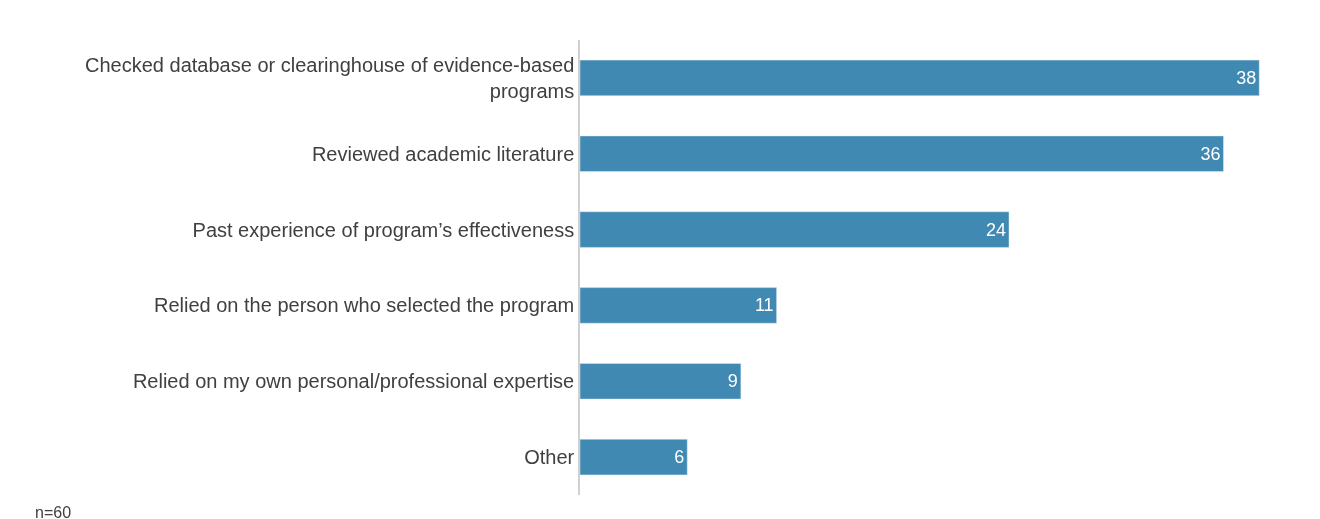  What do you see at coordinates (364, 305) in the screenshot?
I see `y-tick-label: Relied on the person who selected the program` at bounding box center [364, 305].